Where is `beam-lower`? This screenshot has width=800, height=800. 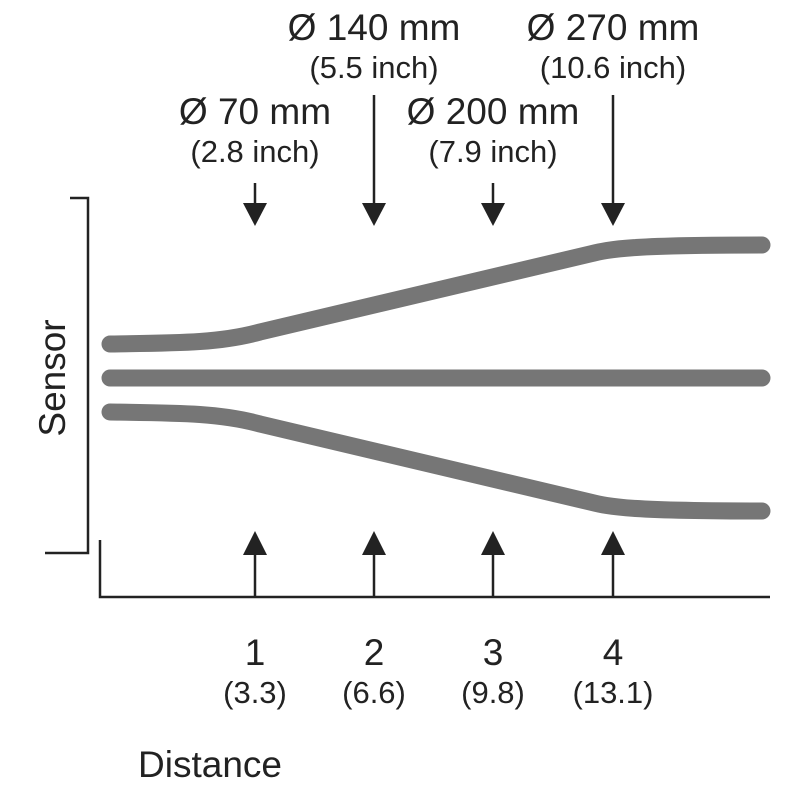
beam-lower is located at coordinates (436, 461).